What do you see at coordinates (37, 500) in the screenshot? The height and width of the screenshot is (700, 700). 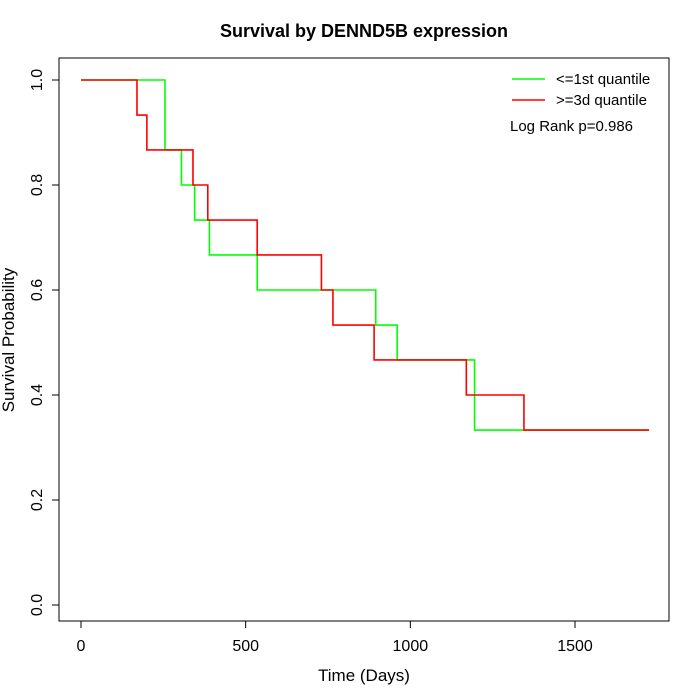 I see `y-tick-label: 0.2` at bounding box center [37, 500].